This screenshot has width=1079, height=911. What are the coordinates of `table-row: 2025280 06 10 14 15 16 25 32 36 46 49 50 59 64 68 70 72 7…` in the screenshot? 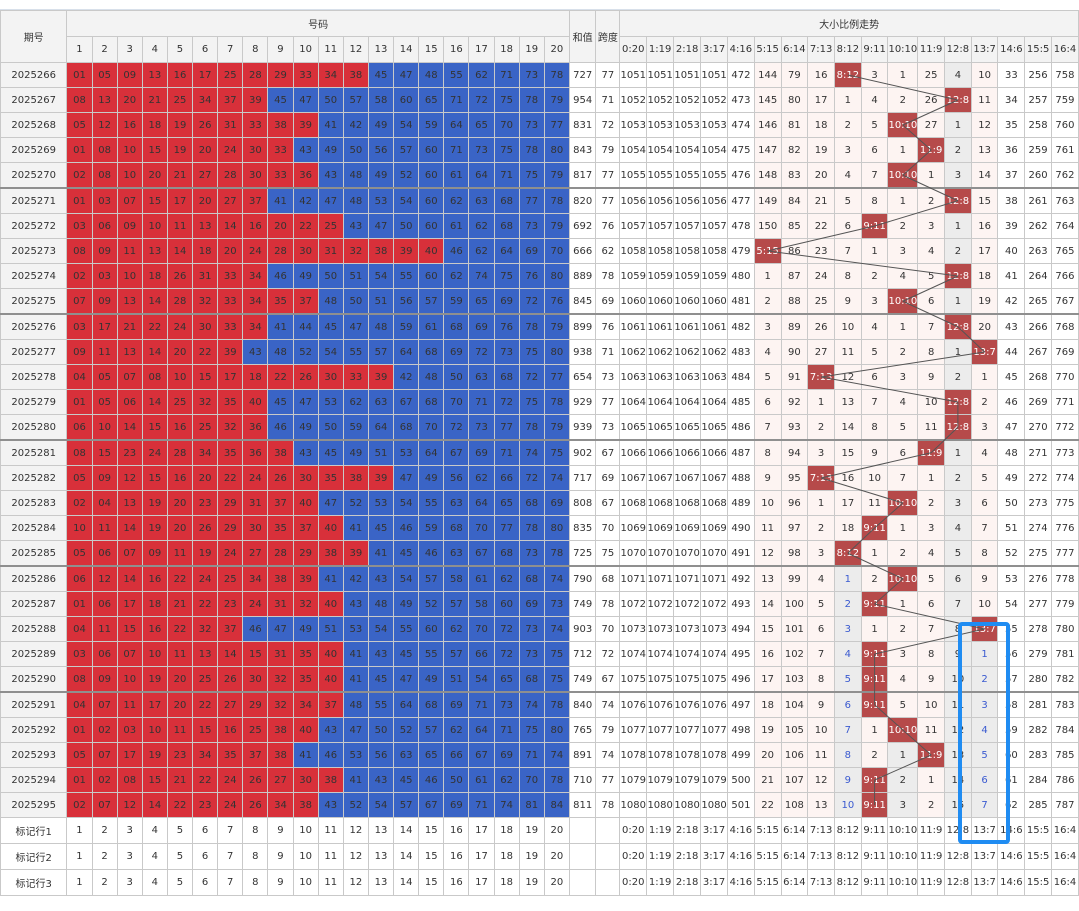 It's located at (539, 427).